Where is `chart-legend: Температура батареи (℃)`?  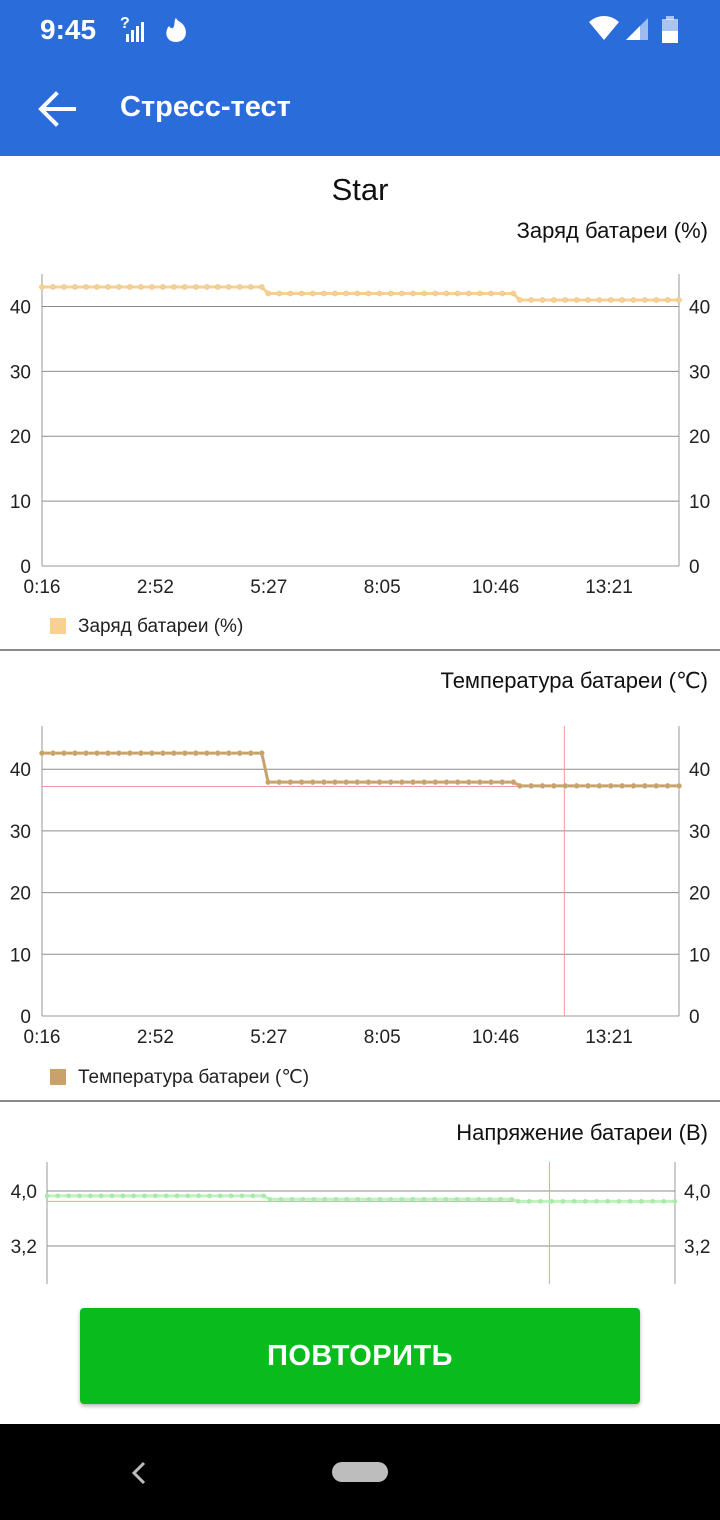 chart-legend: Температура батареи (℃) is located at coordinates (179, 1077).